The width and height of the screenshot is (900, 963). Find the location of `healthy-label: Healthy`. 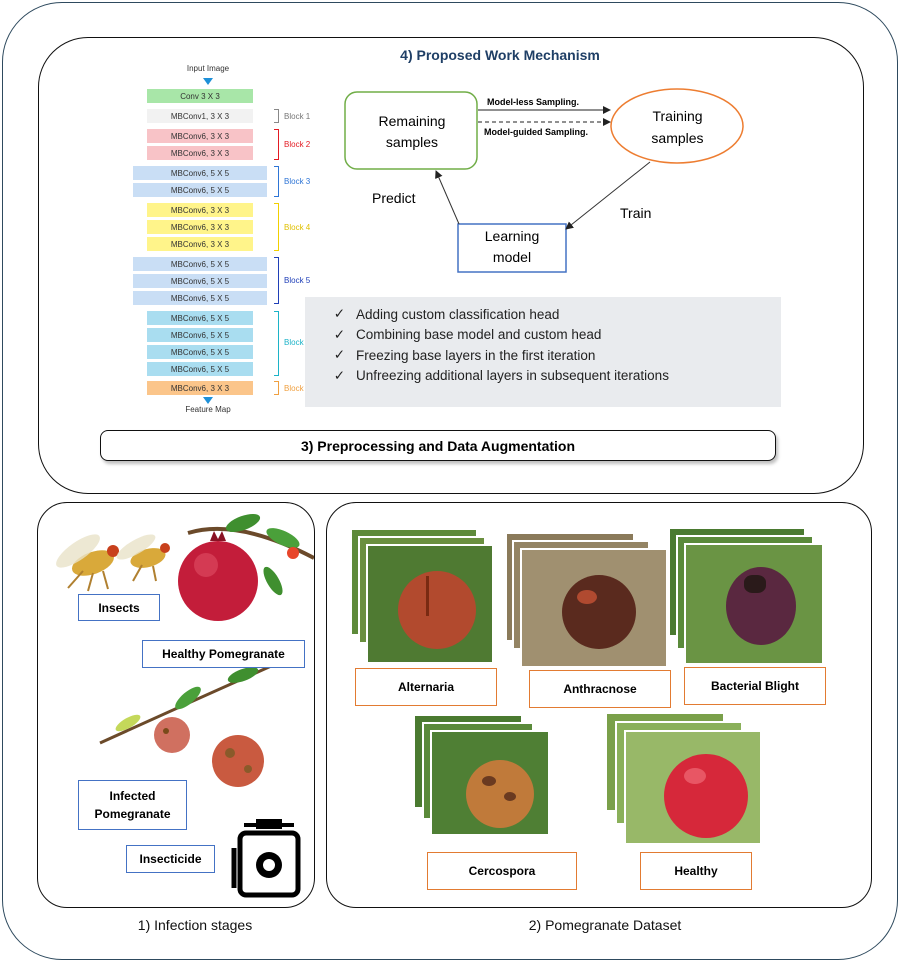

healthy-label: Healthy is located at coordinates (696, 871).